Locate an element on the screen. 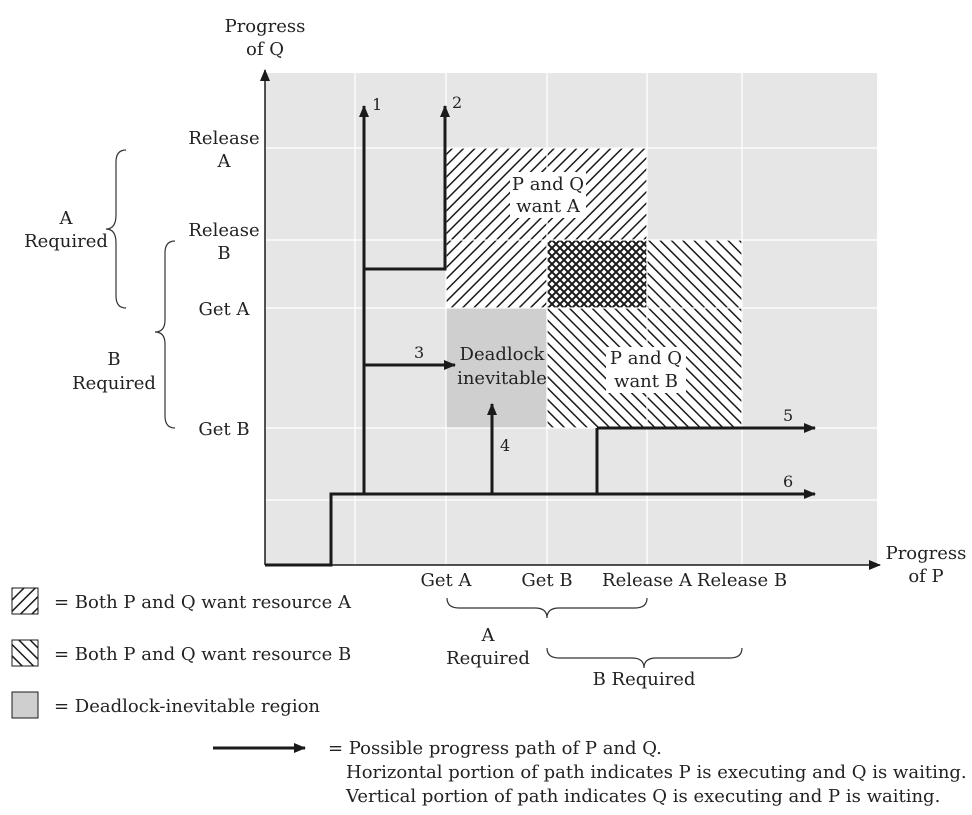 The image size is (972, 815). region-overlap is located at coordinates (597, 274).